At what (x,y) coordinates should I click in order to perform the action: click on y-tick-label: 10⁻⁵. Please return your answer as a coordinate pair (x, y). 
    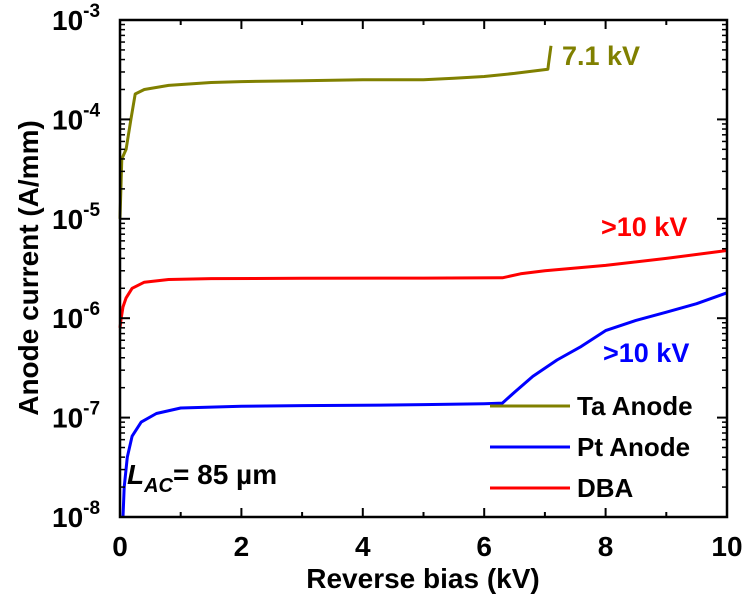
    Looking at the image, I should click on (76, 217).